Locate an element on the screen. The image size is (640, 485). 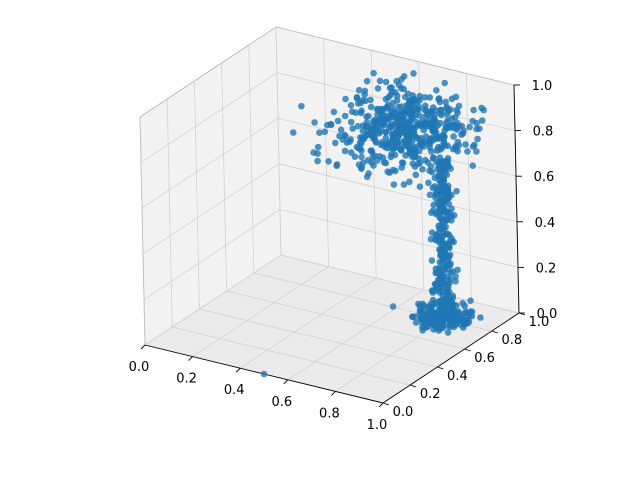
x-tick is located at coordinates (238, 370).